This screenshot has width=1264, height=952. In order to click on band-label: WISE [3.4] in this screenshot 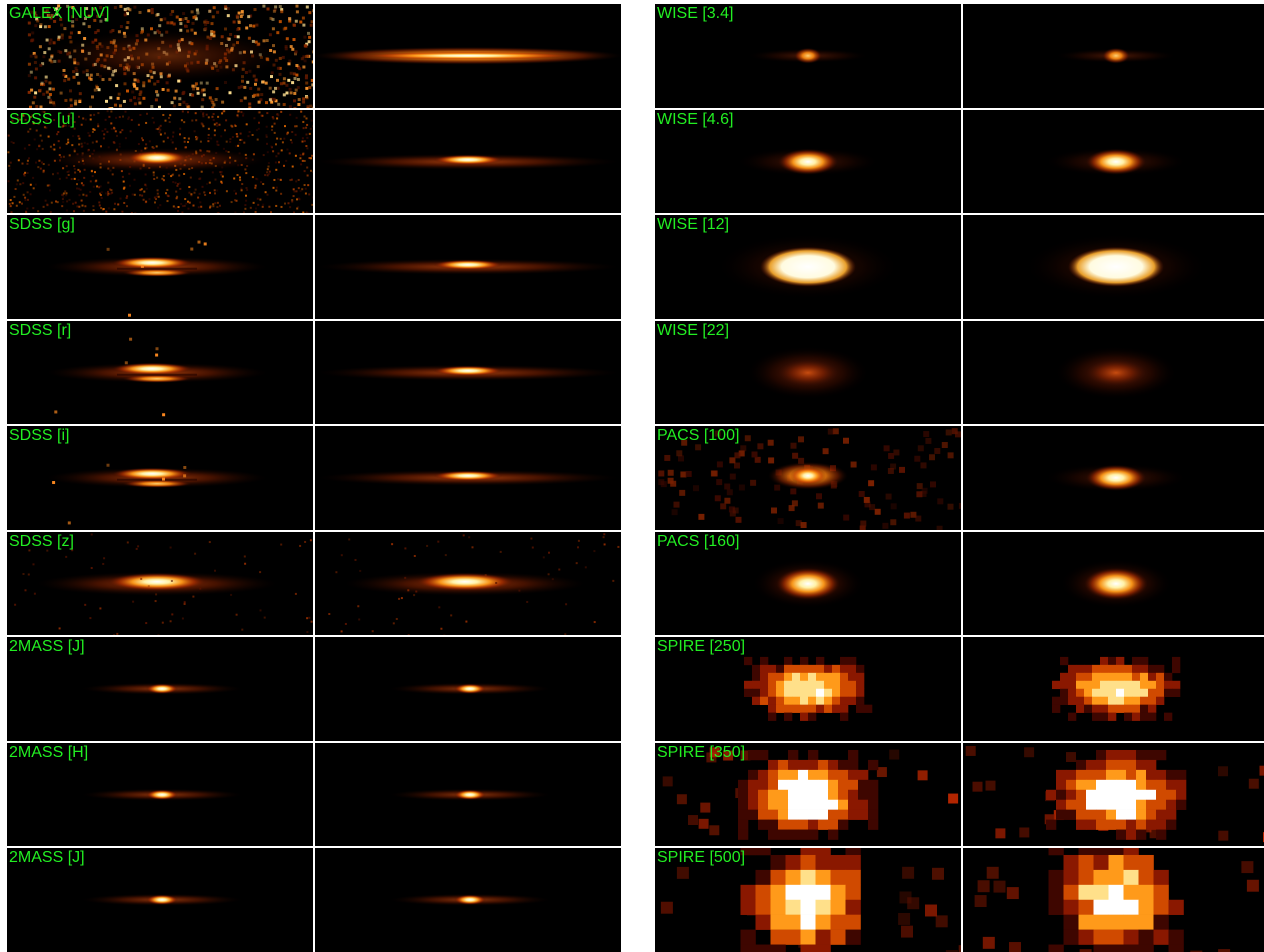, I will do `click(695, 14)`.